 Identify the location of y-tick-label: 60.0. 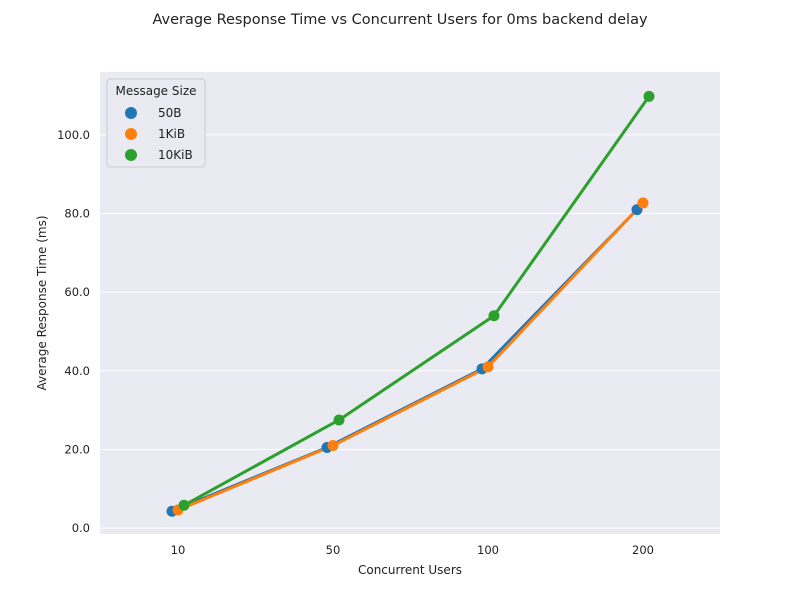
(77, 292).